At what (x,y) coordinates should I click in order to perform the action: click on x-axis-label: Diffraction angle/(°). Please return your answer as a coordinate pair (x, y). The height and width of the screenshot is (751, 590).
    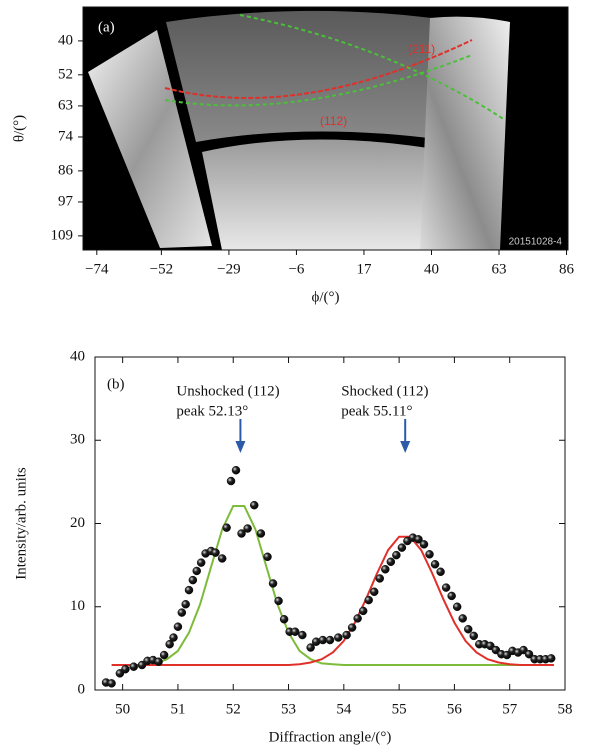
    Looking at the image, I should click on (330, 737).